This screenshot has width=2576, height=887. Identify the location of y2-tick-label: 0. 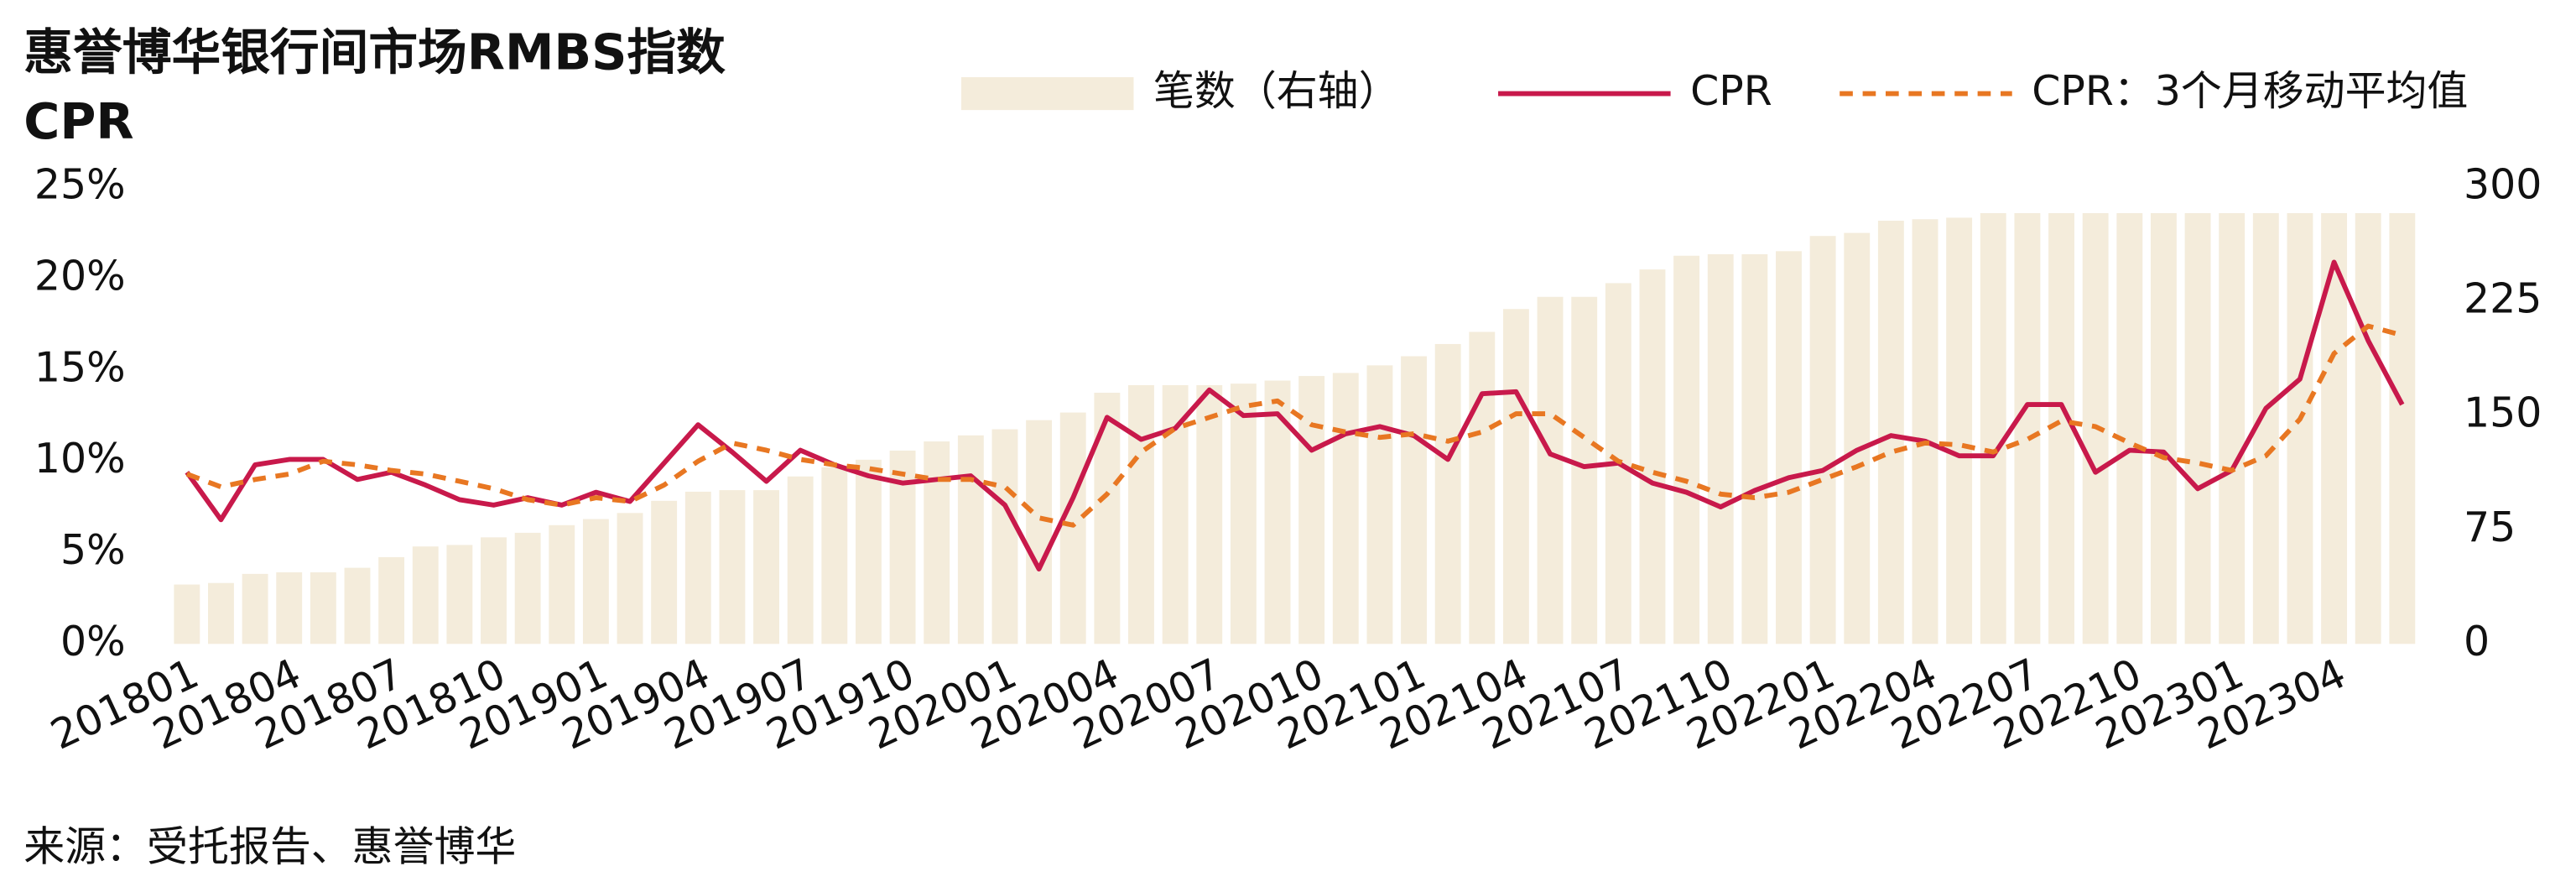
(2477, 641).